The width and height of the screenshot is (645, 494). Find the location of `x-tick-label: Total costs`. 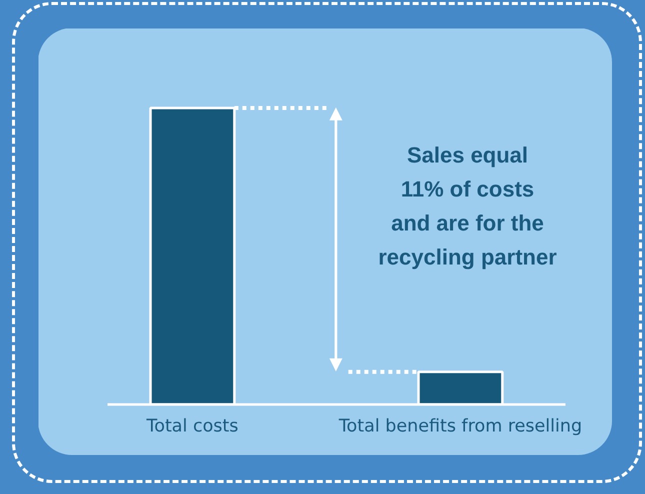

x-tick-label: Total costs is located at coordinates (192, 426).